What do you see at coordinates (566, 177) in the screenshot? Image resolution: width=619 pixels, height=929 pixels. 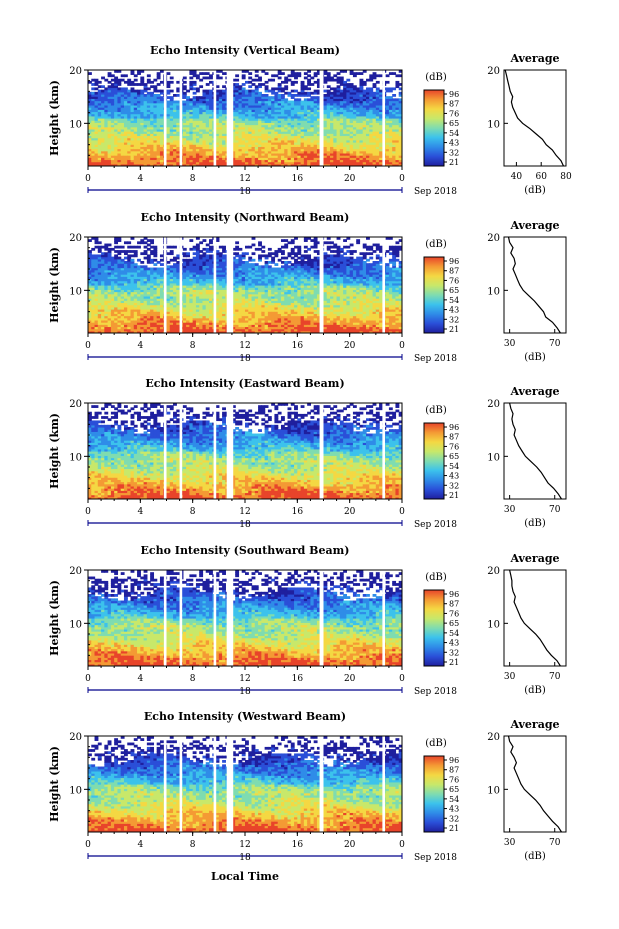 I see `average-x-tick-label: 80` at bounding box center [566, 177].